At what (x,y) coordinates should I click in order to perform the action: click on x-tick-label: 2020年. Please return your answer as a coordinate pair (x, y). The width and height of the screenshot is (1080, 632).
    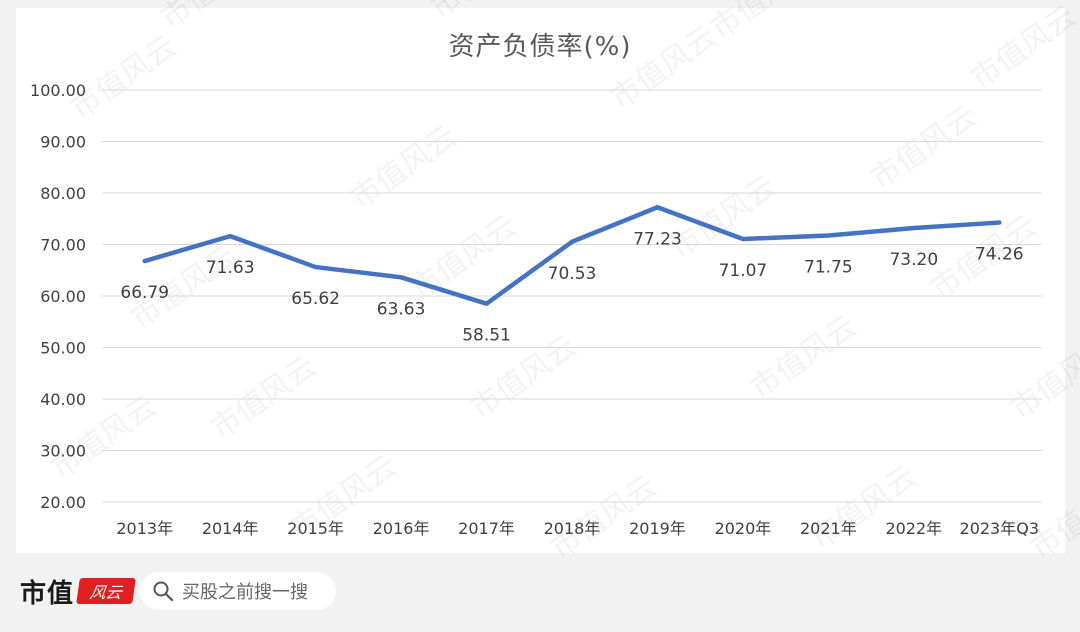
    Looking at the image, I should click on (743, 528).